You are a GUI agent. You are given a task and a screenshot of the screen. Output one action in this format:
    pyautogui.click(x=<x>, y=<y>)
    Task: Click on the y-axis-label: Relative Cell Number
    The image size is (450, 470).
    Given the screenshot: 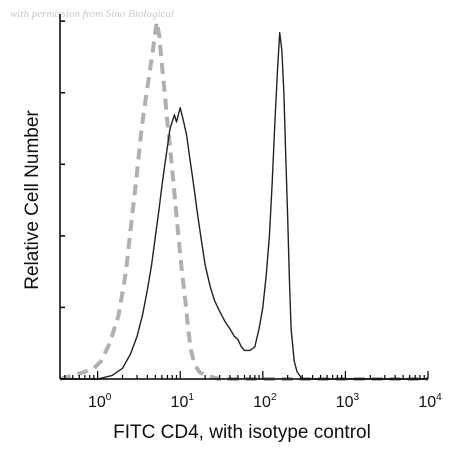 What is the action you would take?
    pyautogui.click(x=32, y=200)
    